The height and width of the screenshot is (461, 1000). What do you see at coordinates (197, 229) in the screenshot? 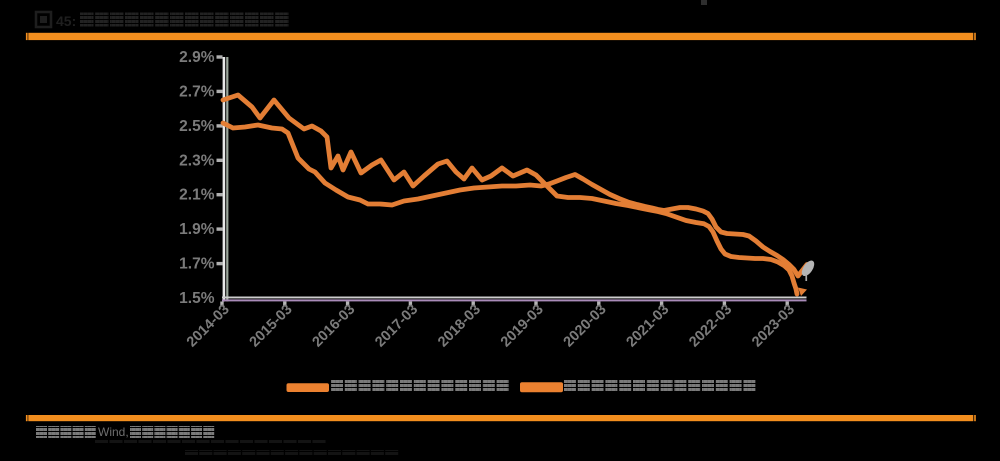
I see `svg-text: 1.9%` at bounding box center [197, 229].